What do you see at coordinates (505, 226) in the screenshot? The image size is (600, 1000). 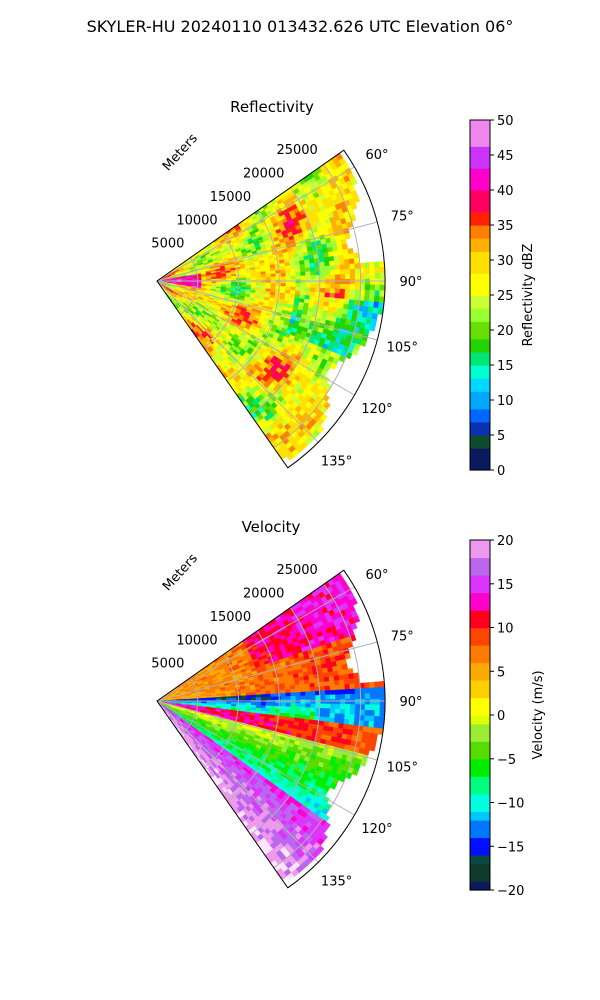 I see `colorbar-tick-label: 35` at bounding box center [505, 226].